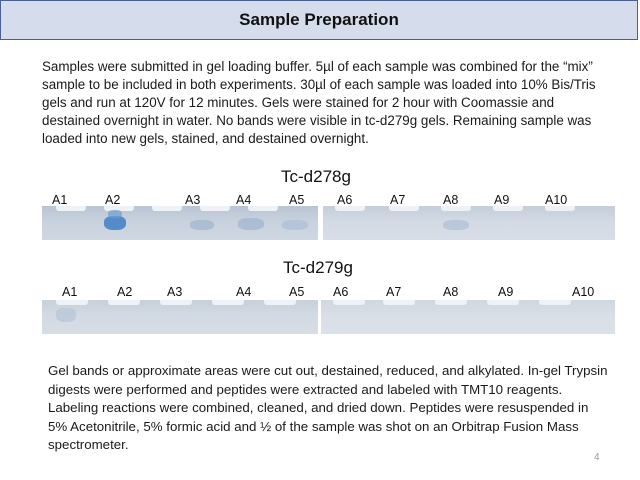  Describe the element at coordinates (297, 292) in the screenshot. I see `gel2-lane-label: A5` at that location.